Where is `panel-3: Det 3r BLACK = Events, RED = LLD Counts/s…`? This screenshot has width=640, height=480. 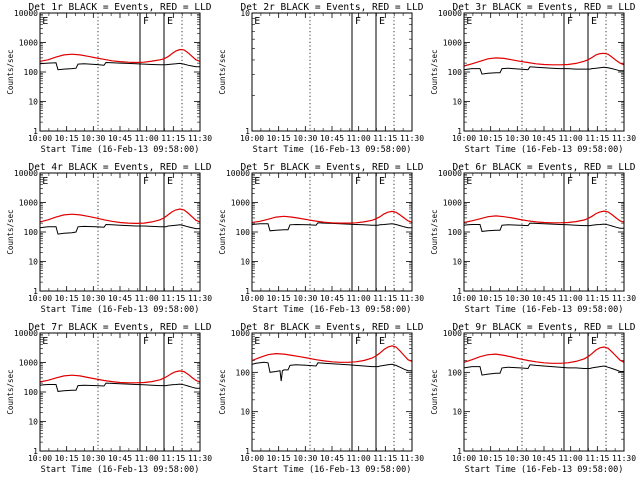 panel-3: Det 3r BLACK = Events, RED = LLD Counts/s… is located at coordinates (533, 78).